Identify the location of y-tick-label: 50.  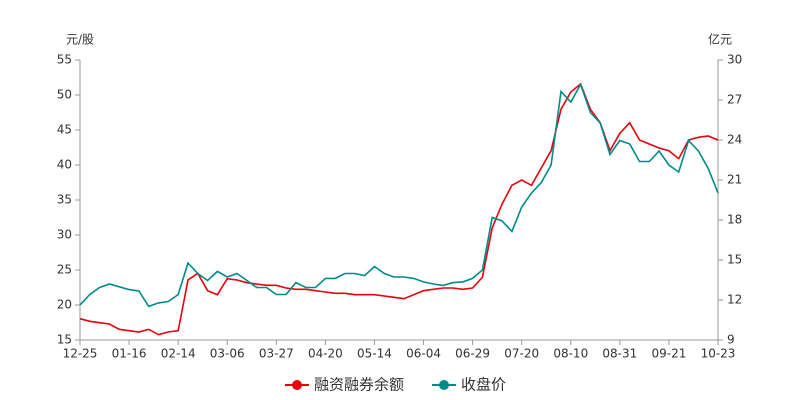
(64, 95).